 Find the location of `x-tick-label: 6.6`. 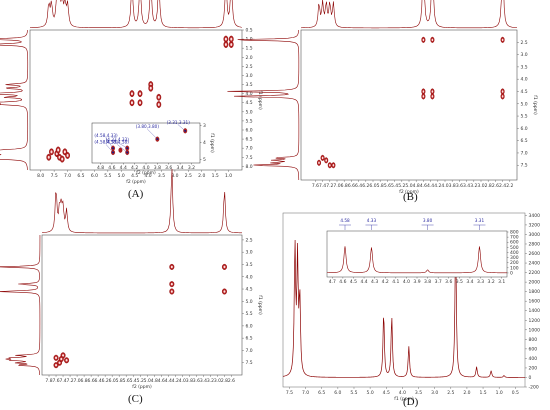

x-tick-label: 6.6 is located at coordinates (91, 381).